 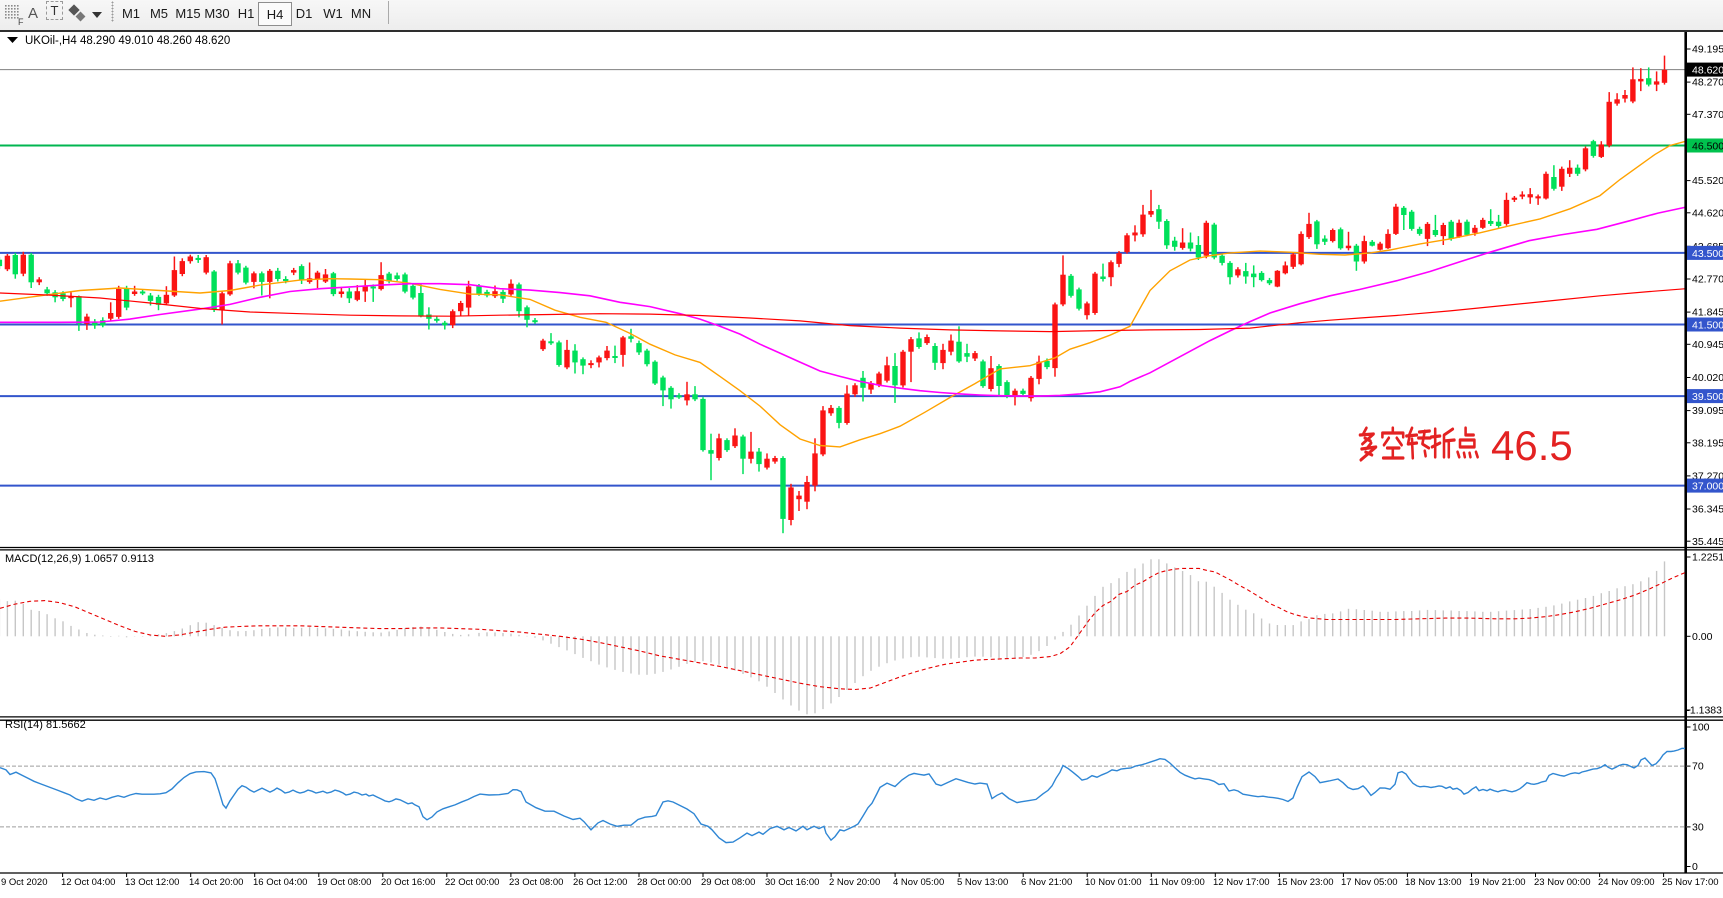 I want to click on svg-text: 15 Nov 23:00, so click(x=1305, y=882).